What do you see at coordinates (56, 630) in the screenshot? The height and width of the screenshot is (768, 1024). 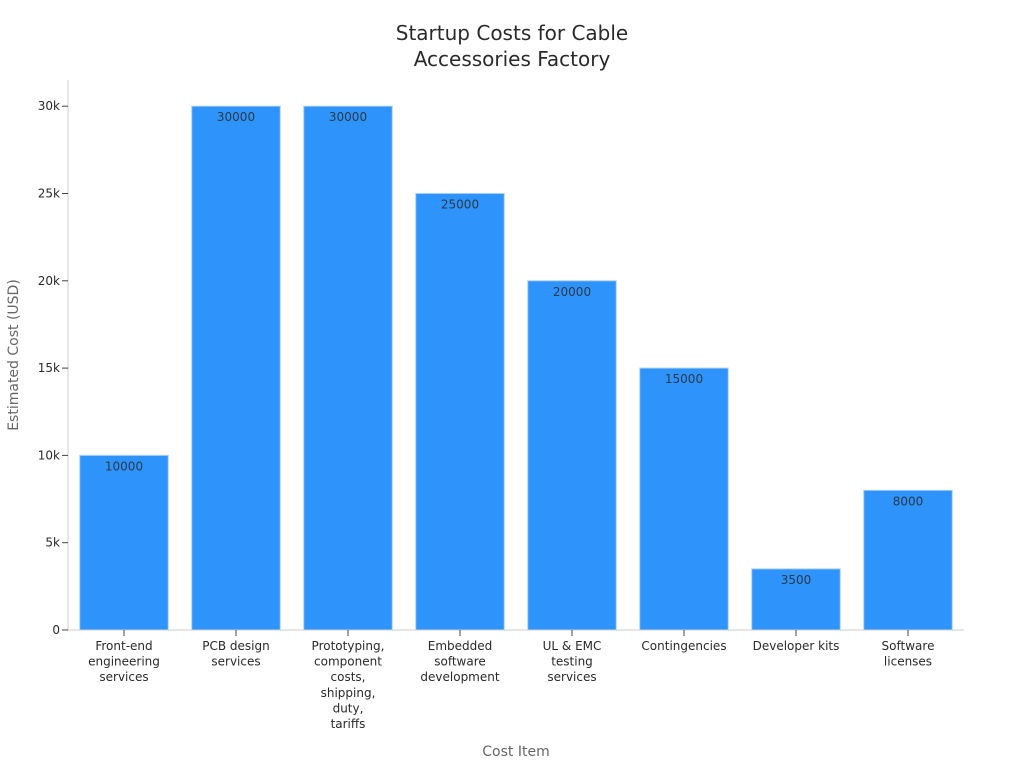 I see `y-tick-label: 0` at bounding box center [56, 630].